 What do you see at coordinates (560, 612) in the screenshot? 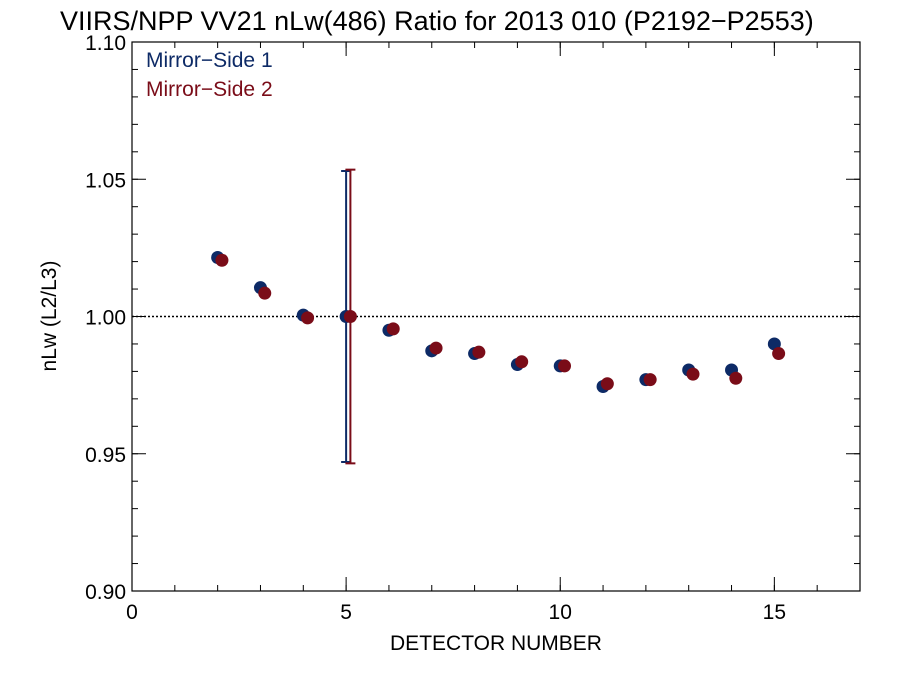
I see `x-tick-label: 10` at bounding box center [560, 612].